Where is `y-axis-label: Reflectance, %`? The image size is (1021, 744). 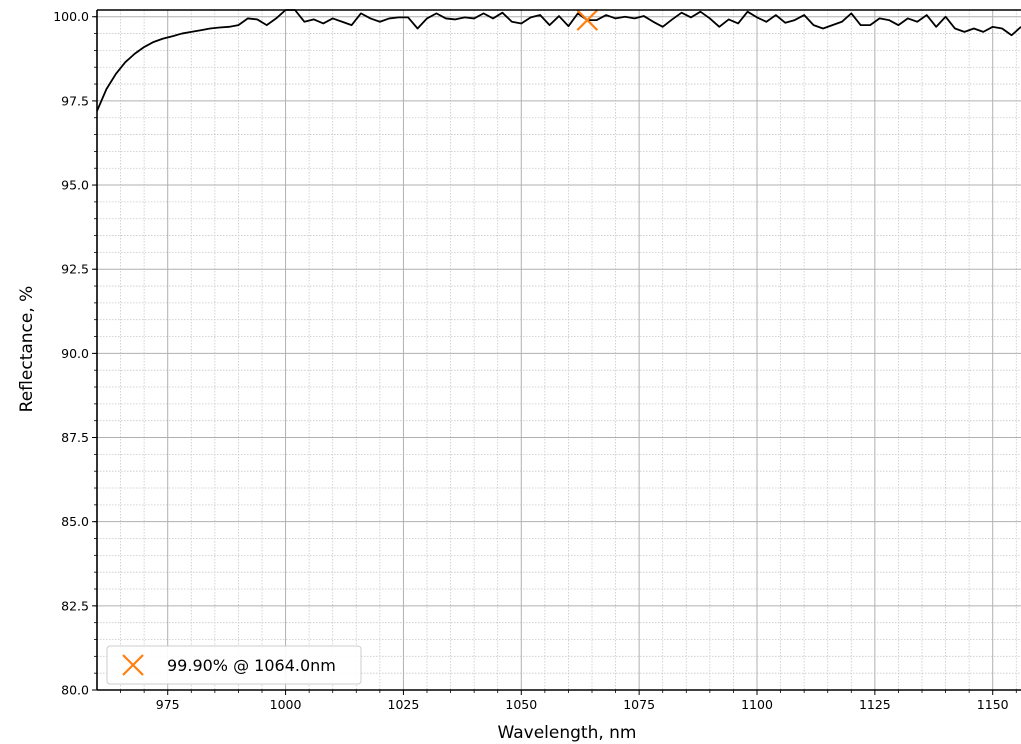 y-axis-label: Reflectance, % is located at coordinates (27, 349).